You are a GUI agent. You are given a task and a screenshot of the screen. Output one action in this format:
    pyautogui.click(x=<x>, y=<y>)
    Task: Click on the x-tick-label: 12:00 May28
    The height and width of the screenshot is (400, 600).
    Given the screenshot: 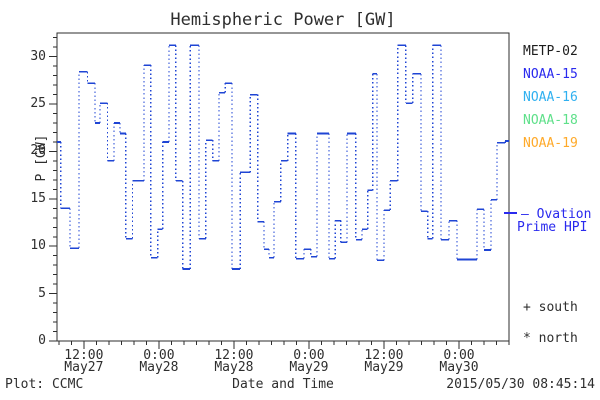 What is the action you would take?
    pyautogui.click(x=234, y=361)
    